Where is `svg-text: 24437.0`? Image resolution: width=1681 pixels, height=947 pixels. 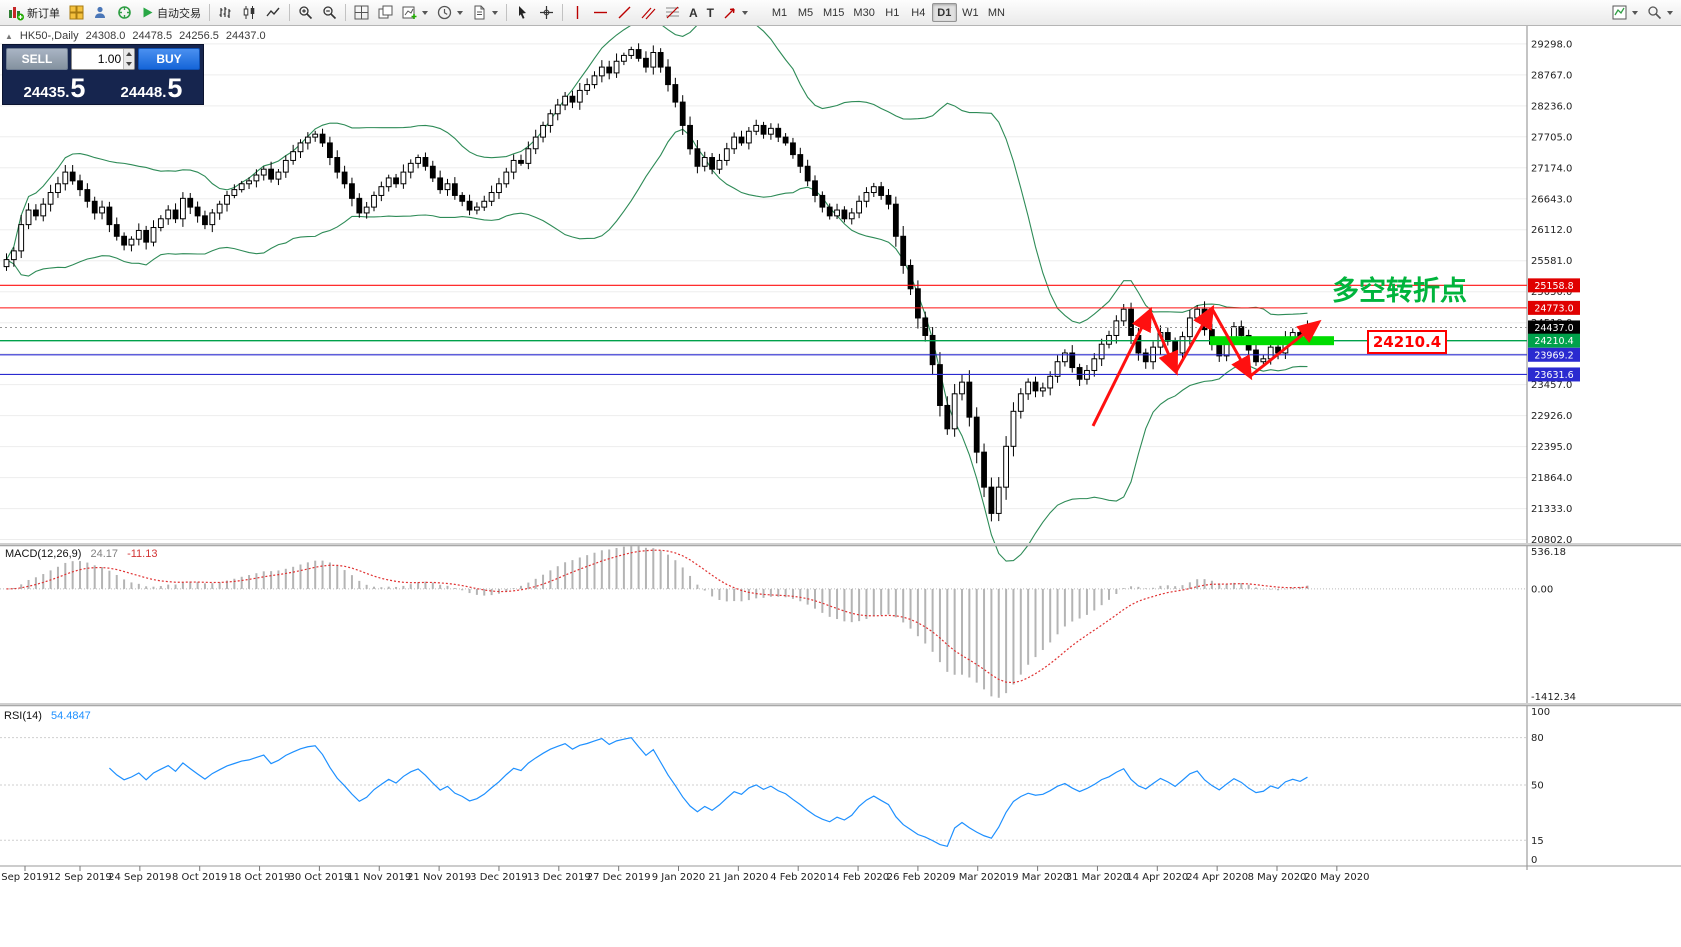
svg-text: 24437.0 is located at coordinates (1553, 328).